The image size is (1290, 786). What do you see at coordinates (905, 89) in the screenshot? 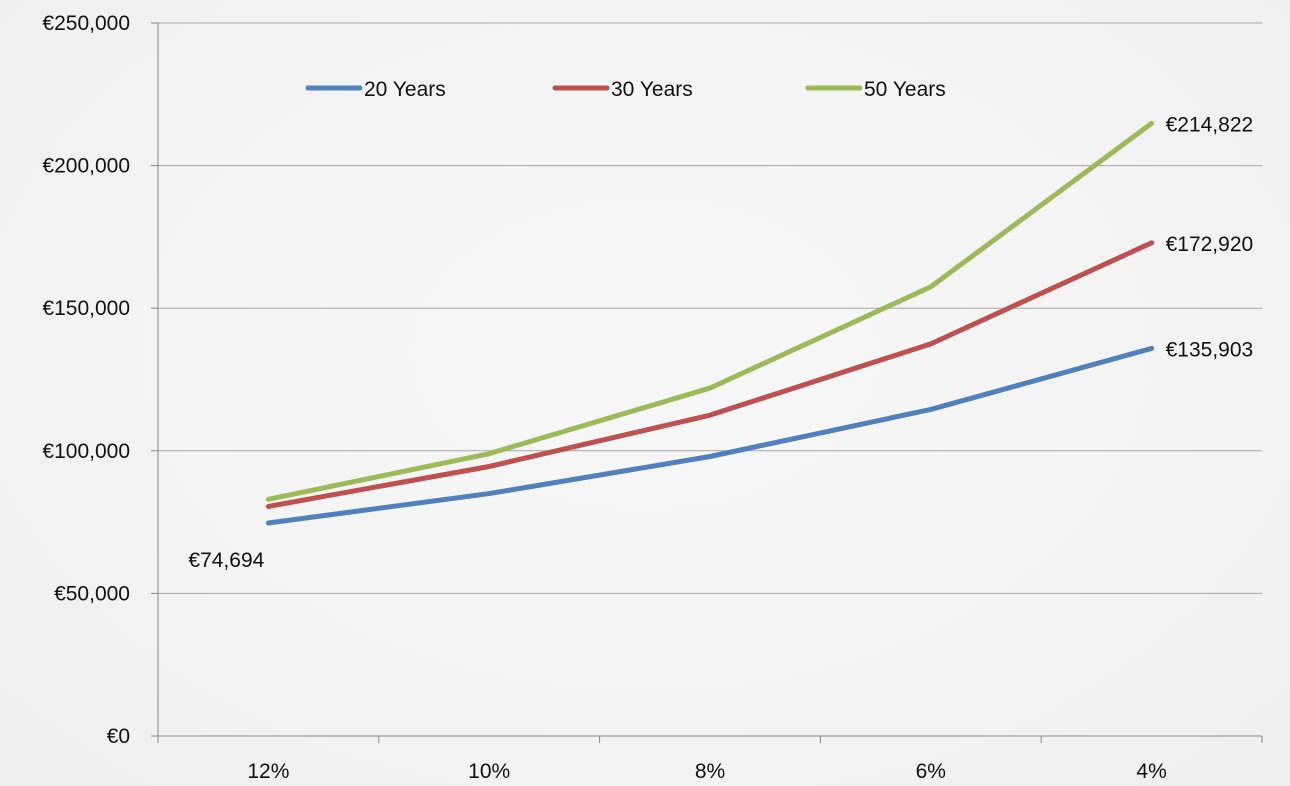
I see `legend-label: 50 Years` at bounding box center [905, 89].